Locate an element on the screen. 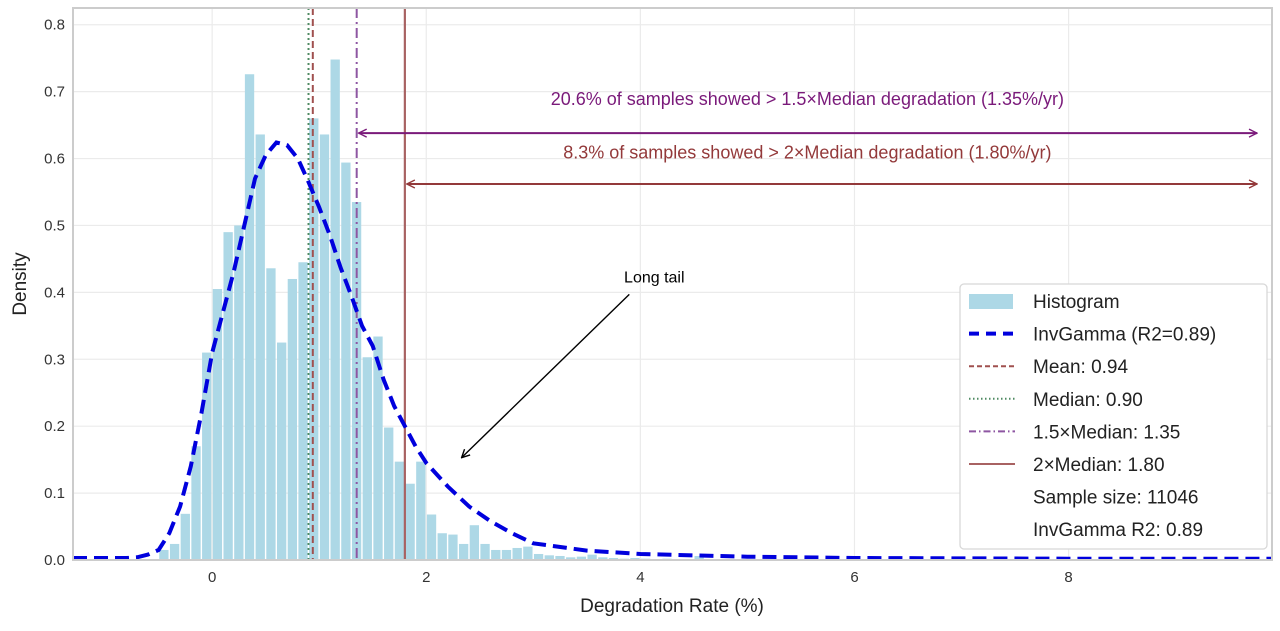  reference-lines is located at coordinates (356, 284).